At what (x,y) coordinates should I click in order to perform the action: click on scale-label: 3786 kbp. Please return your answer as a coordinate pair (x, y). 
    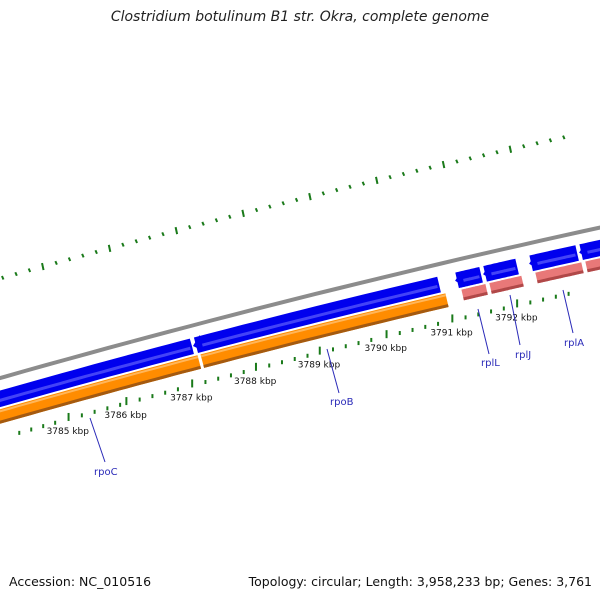
    Looking at the image, I should click on (125, 416).